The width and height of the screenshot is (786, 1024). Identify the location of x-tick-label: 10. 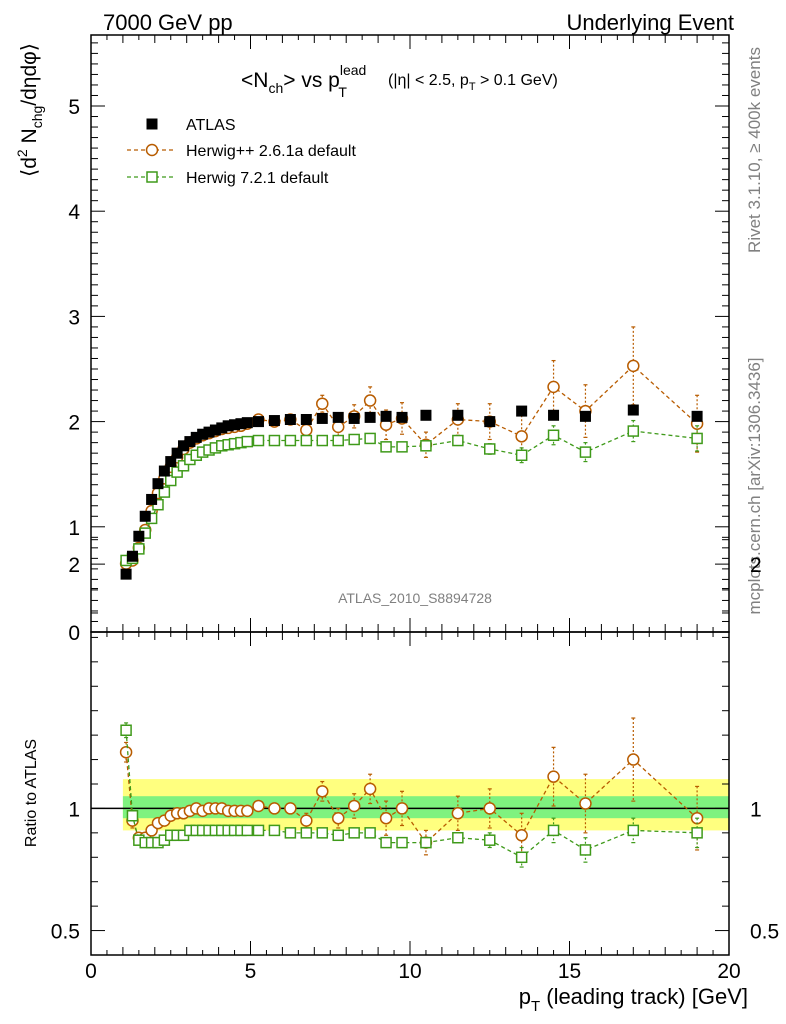
(409, 971).